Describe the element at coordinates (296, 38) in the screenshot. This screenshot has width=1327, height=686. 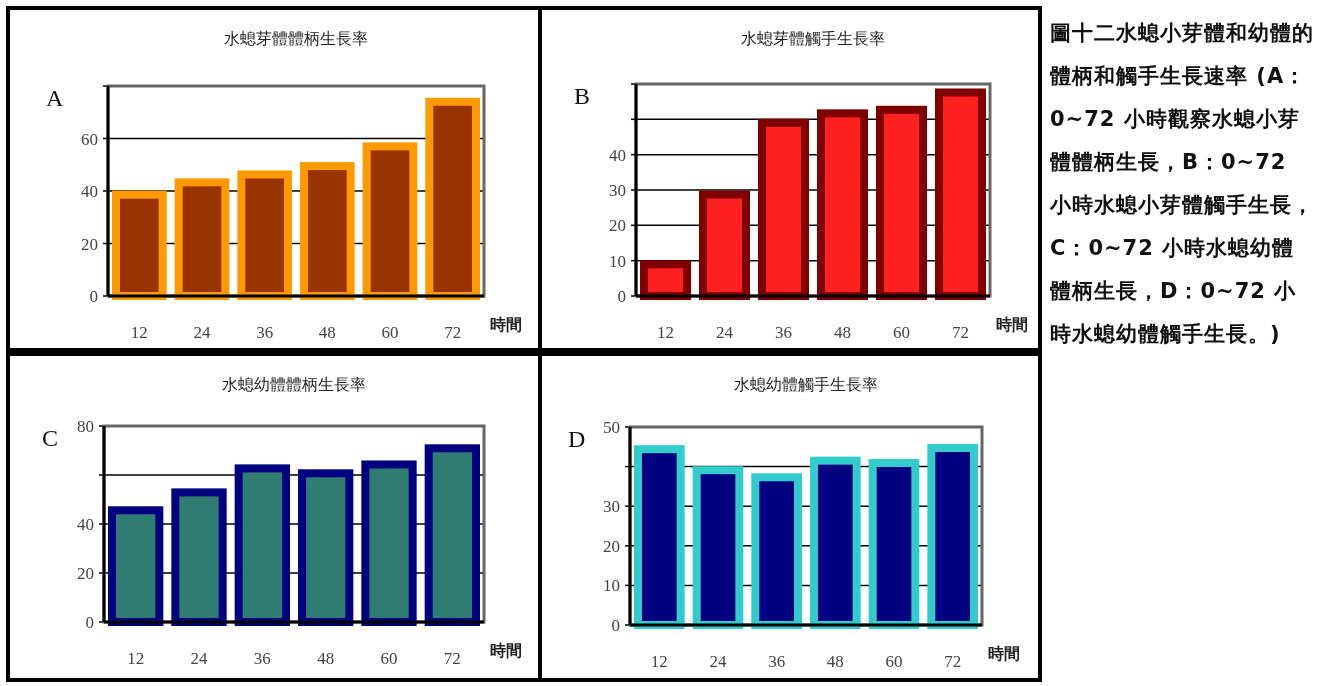
I see `chart-title: 水螅芽體體柄生長率` at that location.